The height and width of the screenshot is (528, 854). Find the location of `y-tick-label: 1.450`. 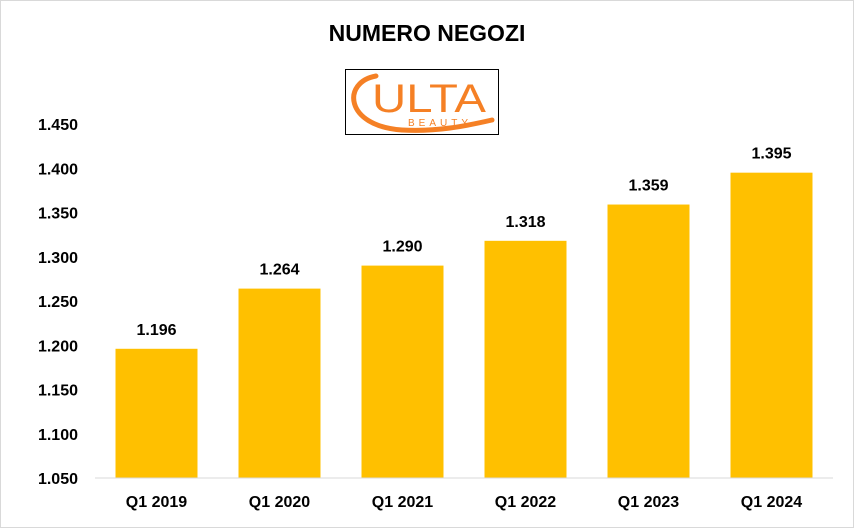

y-tick-label: 1.450 is located at coordinates (58, 125).